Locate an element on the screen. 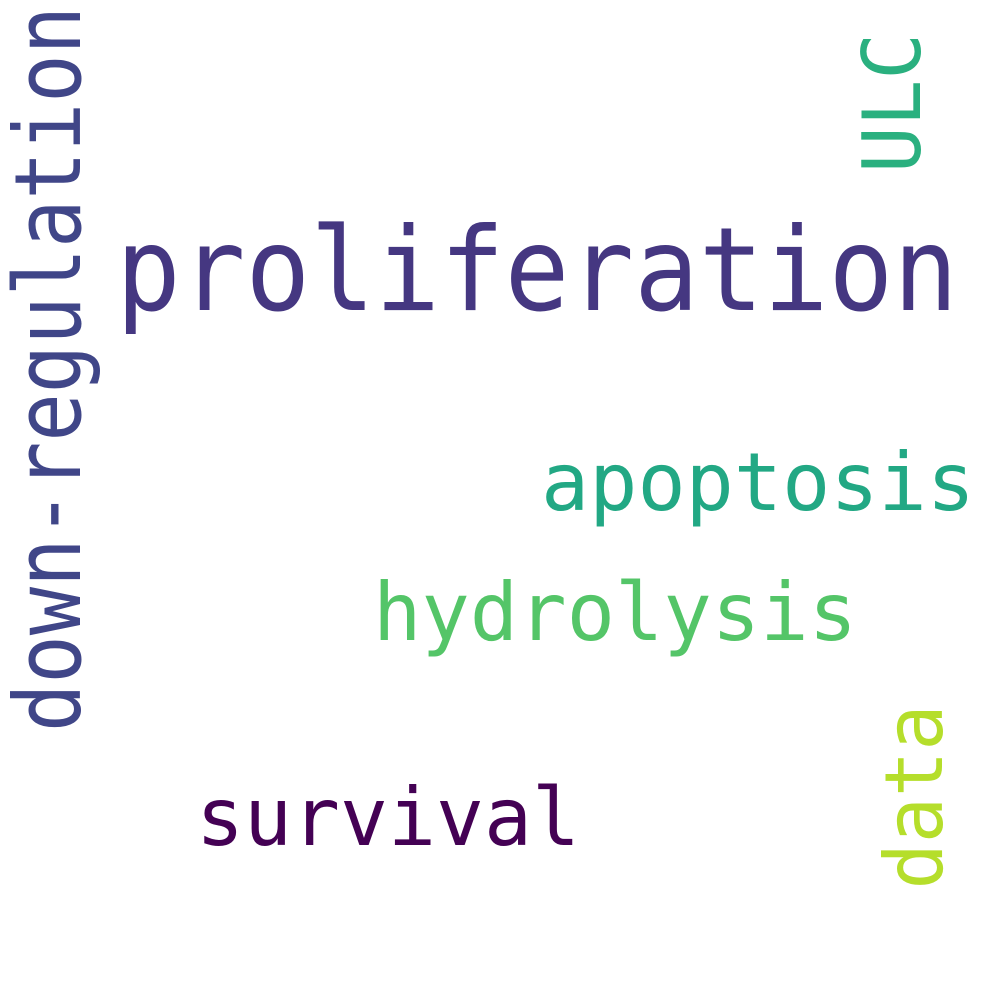  word-apoptosis: apoptosis is located at coordinates (758, 482).